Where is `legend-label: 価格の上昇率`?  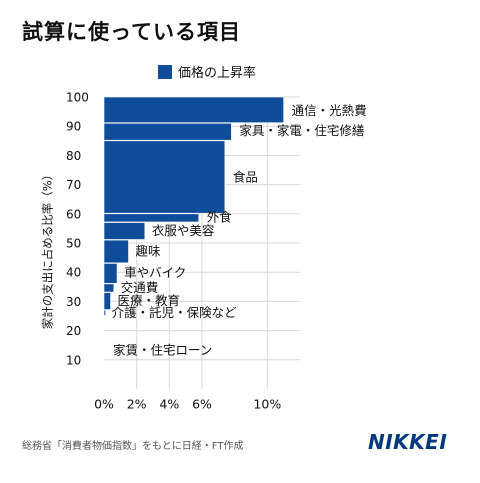
legend-label: 価格の上昇率 is located at coordinates (217, 73).